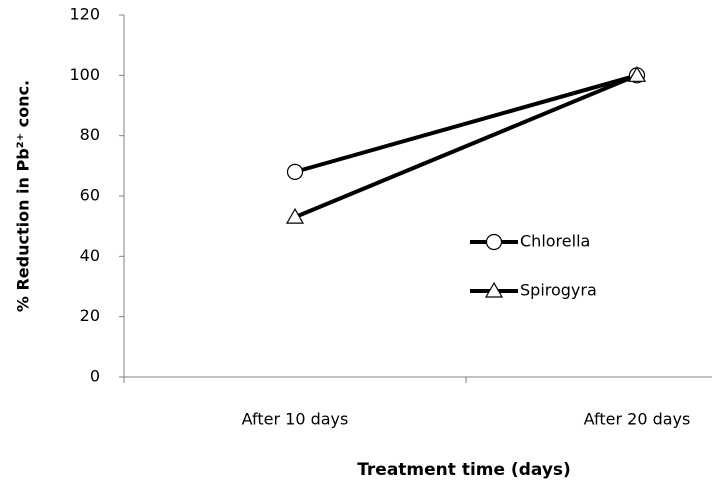 The image size is (712, 491). I want to click on y-axis-label: % Reduction in Pb²⁺ conc., so click(23, 196).